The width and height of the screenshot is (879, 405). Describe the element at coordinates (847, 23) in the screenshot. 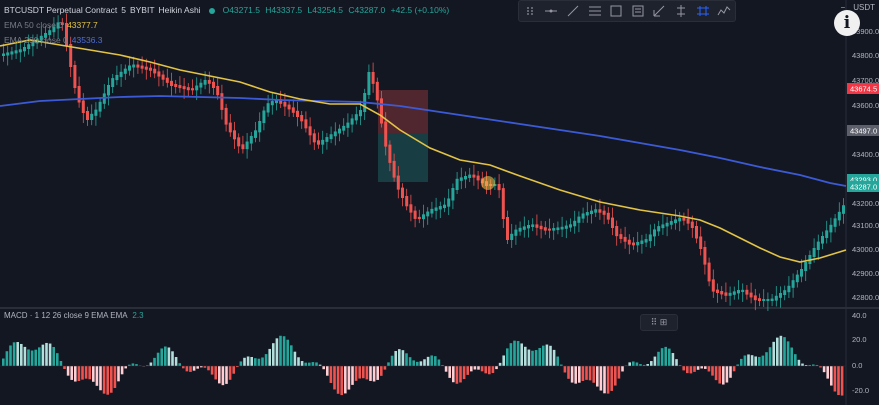

I see `info-button: i` at that location.